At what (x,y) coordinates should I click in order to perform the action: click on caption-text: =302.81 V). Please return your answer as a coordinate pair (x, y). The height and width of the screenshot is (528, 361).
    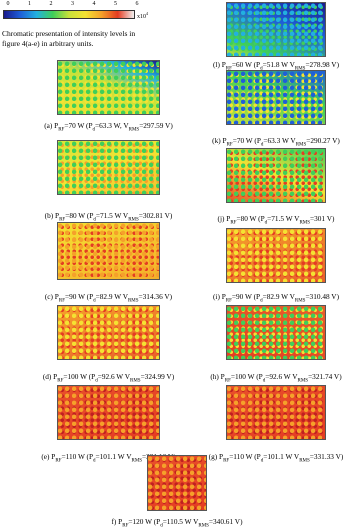
    Looking at the image, I should click on (155, 215).